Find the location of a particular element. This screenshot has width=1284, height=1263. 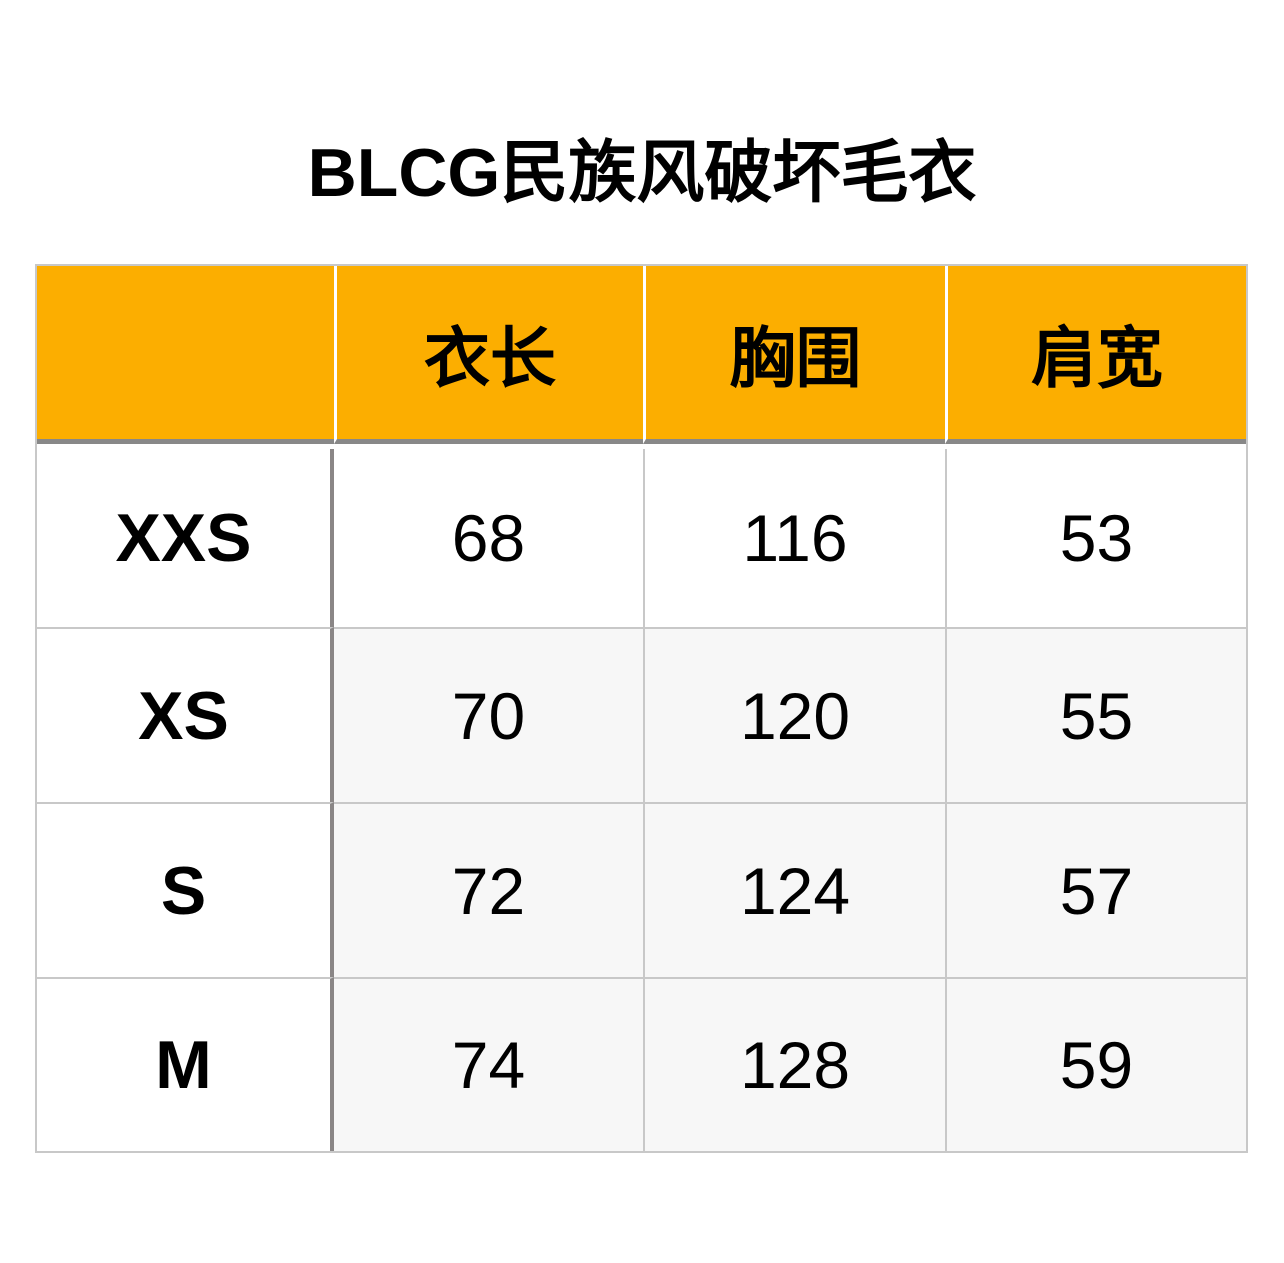

size-label: XXS is located at coordinates (185, 538).